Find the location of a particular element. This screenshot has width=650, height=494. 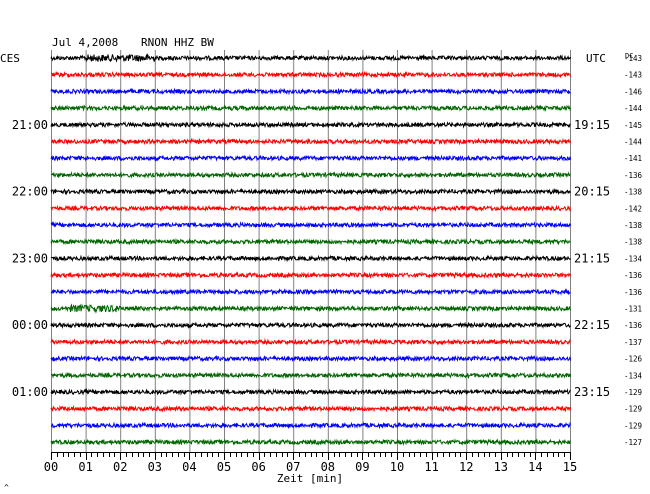

corner-mark: ^ is located at coordinates (6, 487).